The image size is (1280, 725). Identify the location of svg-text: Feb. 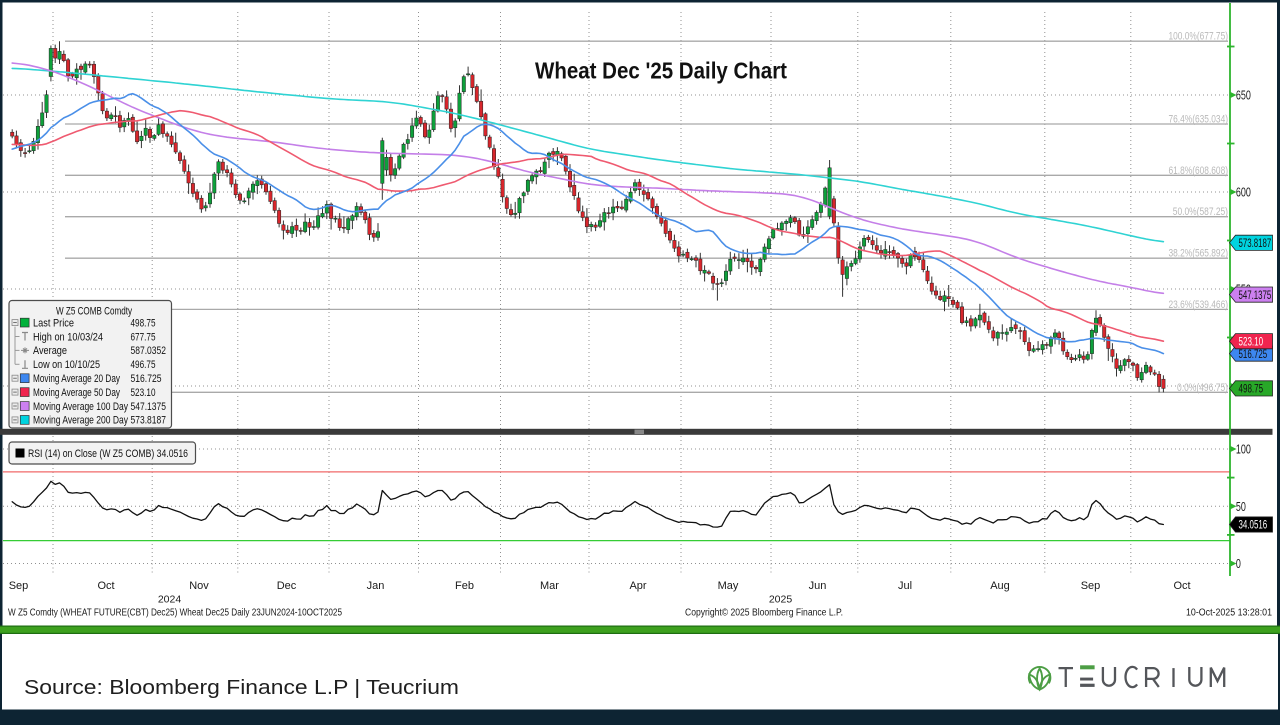
(464, 586).